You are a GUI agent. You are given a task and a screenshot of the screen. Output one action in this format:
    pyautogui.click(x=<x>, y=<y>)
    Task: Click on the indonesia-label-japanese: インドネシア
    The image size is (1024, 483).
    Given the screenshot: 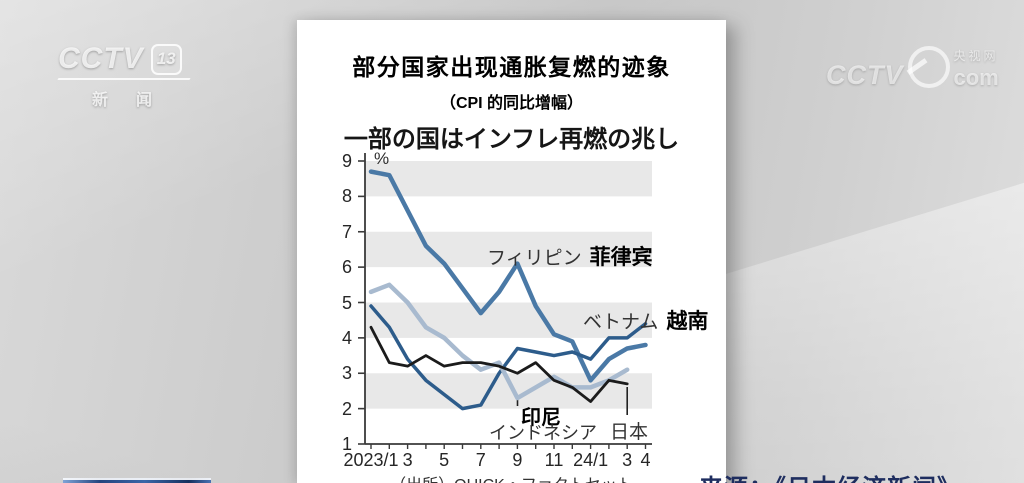 What is the action you would take?
    pyautogui.click(x=543, y=433)
    